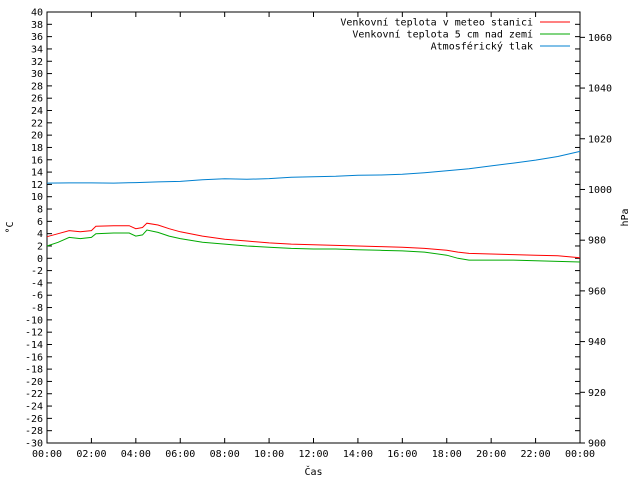  What do you see at coordinates (37, 37) in the screenshot?
I see `y-tick-label: 36` at bounding box center [37, 37].